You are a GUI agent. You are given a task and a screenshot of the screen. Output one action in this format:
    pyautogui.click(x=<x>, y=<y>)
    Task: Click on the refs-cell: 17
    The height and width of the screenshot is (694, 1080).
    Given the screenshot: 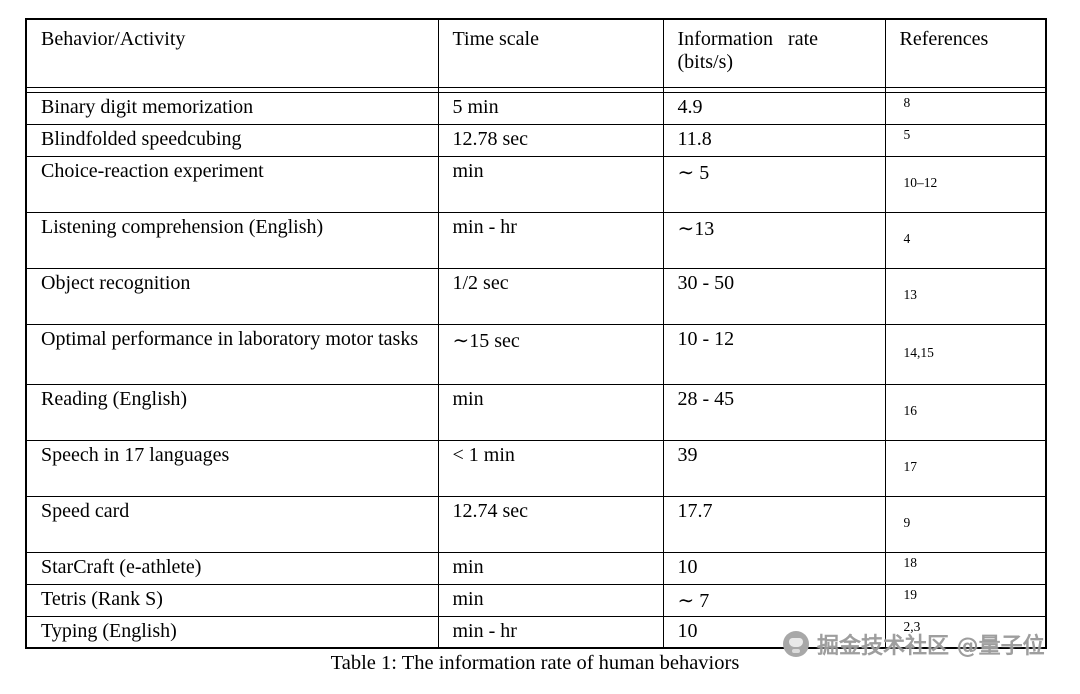 What is the action you would take?
    pyautogui.click(x=965, y=468)
    